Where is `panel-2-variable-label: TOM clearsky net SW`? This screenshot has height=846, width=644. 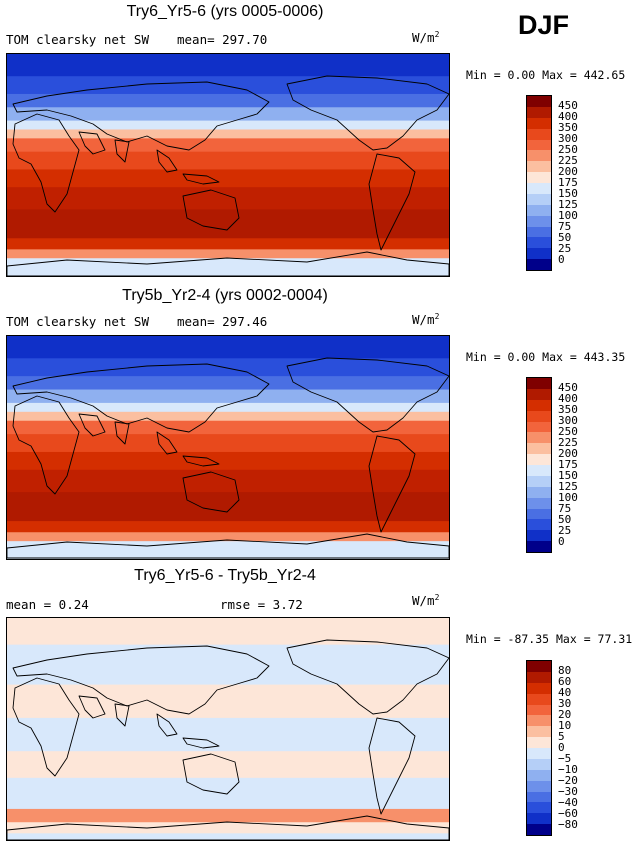
panel-2-variable-label: TOM clearsky net SW is located at coordinates (77, 321).